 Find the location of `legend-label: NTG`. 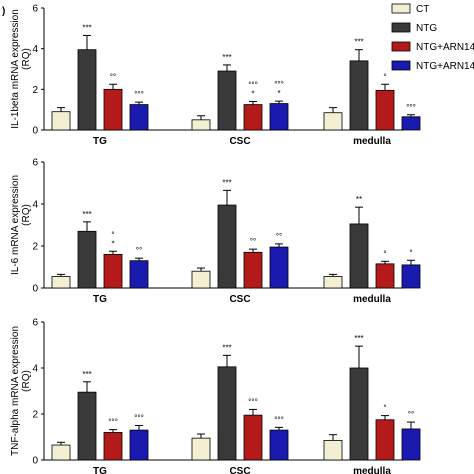

legend-label: NTG is located at coordinates (426, 28).